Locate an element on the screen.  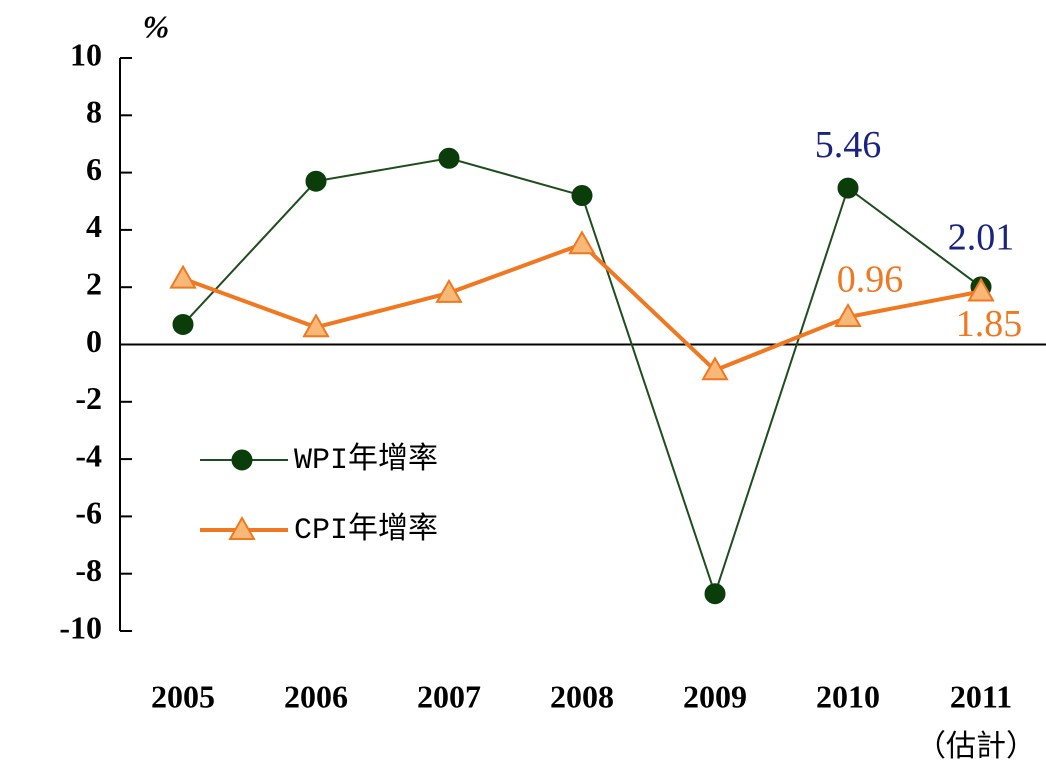
y-tick-label: 2 is located at coordinates (94, 284).